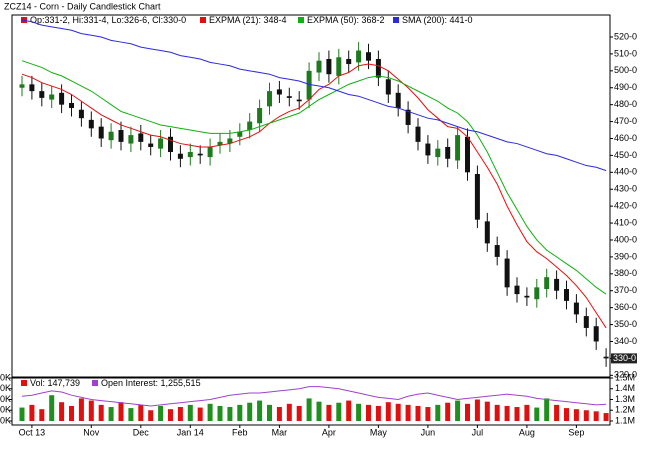 The width and height of the screenshot is (666, 453). Describe the element at coordinates (82, 6) in the screenshot. I see `chart-title: ZCZ14 - Corn - Daily Candlestick Chart` at that location.